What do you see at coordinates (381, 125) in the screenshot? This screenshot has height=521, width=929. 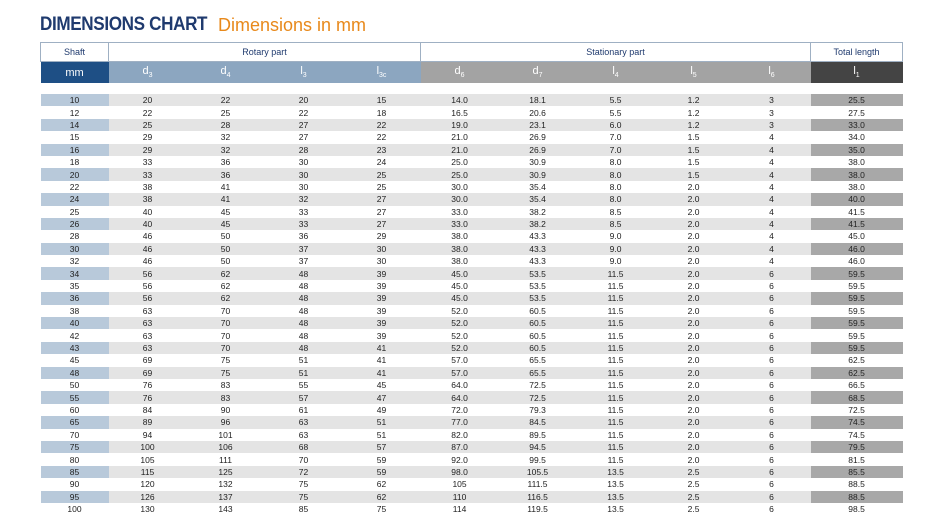 I see `table-cell: 22` at bounding box center [381, 125].